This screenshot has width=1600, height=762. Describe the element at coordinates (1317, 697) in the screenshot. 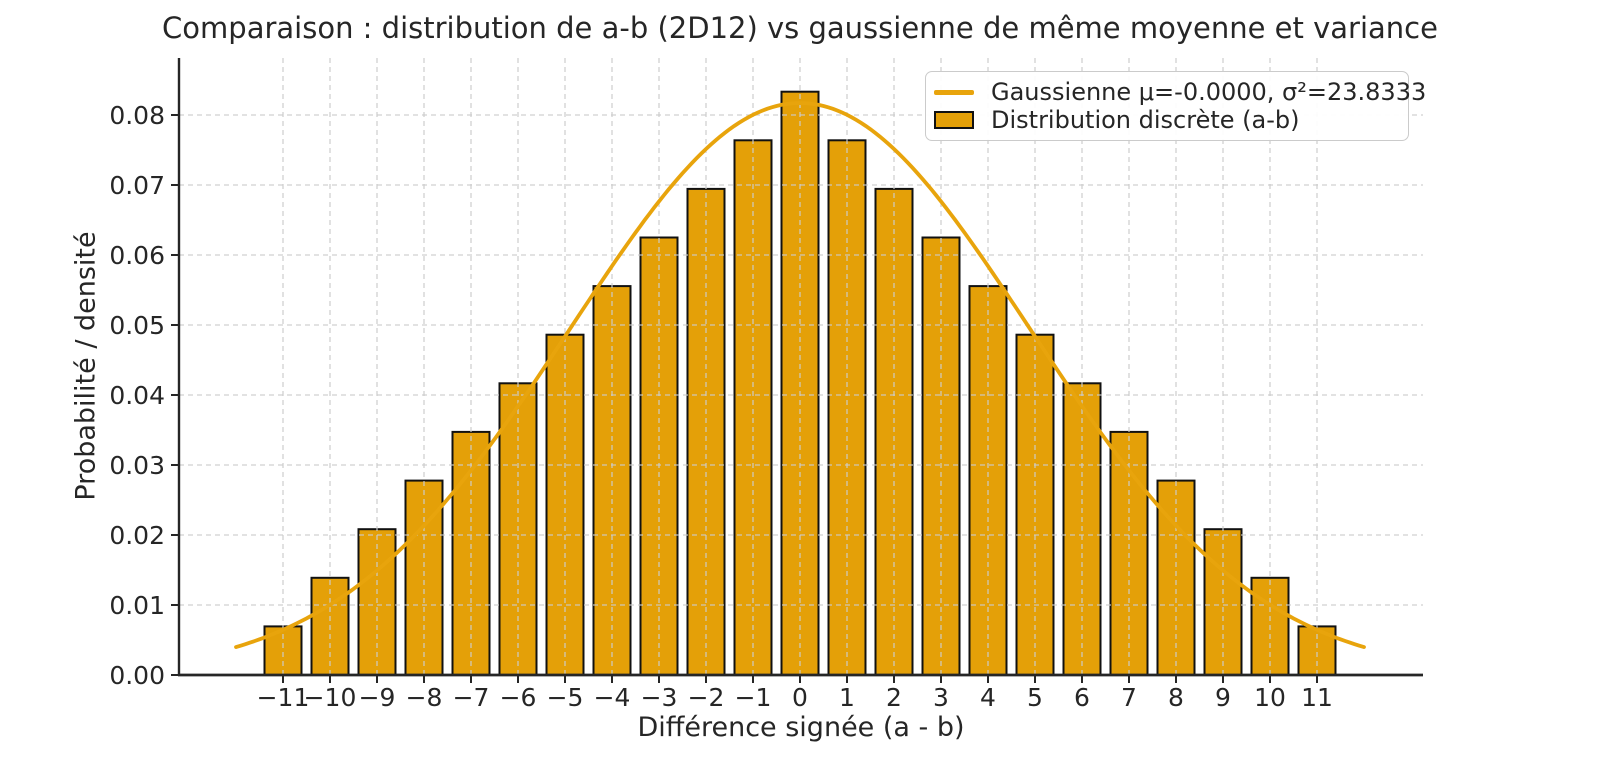

I see `x-tick-label: 11` at that location.